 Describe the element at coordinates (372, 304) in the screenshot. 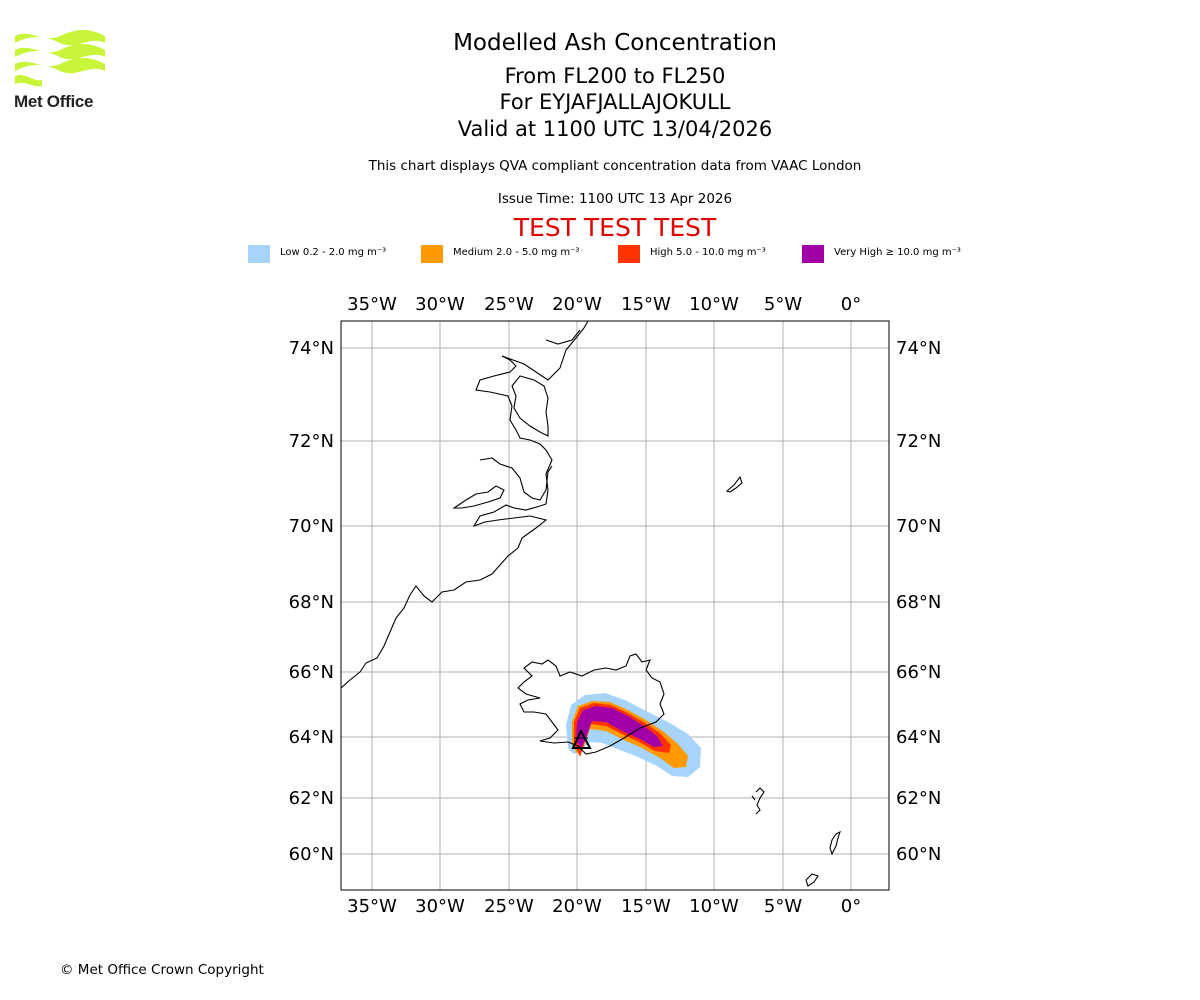

I see `lon-label-top-1: 35°W` at that location.